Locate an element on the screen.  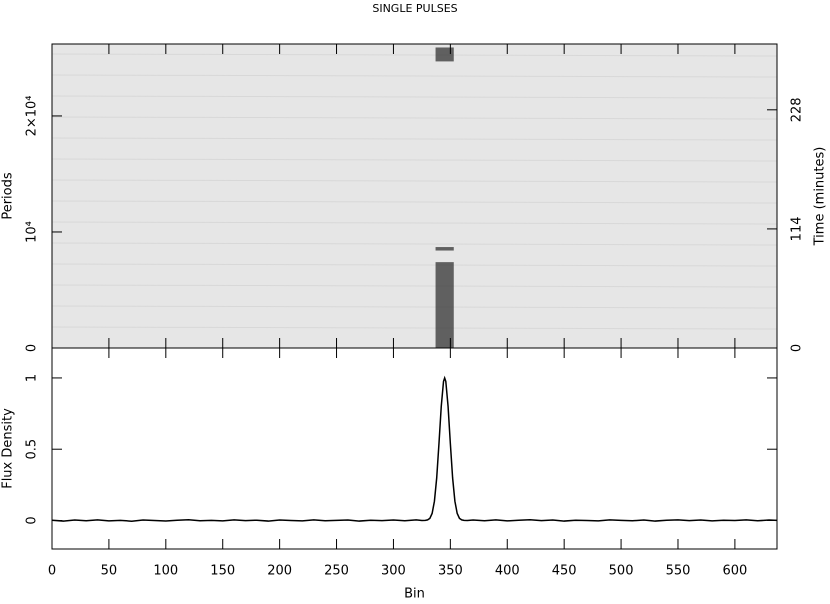
x-tick-label: 550 is located at coordinates (678, 571).